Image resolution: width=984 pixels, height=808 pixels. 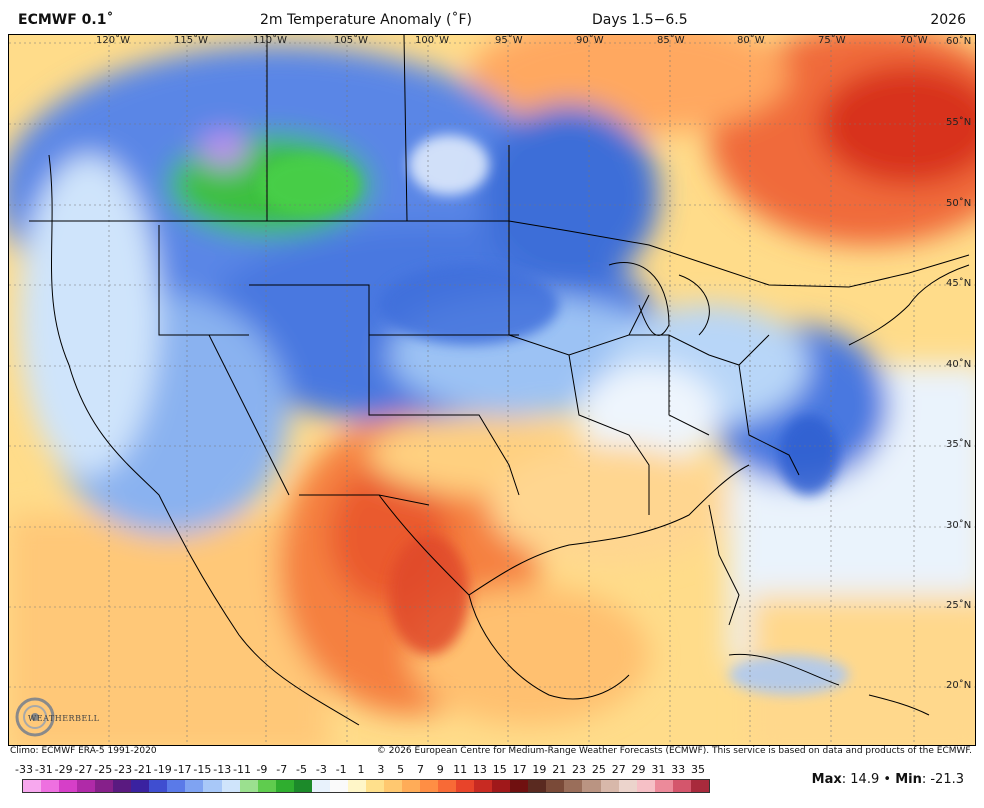 I want to click on legend-label: 5, so click(x=401, y=769).